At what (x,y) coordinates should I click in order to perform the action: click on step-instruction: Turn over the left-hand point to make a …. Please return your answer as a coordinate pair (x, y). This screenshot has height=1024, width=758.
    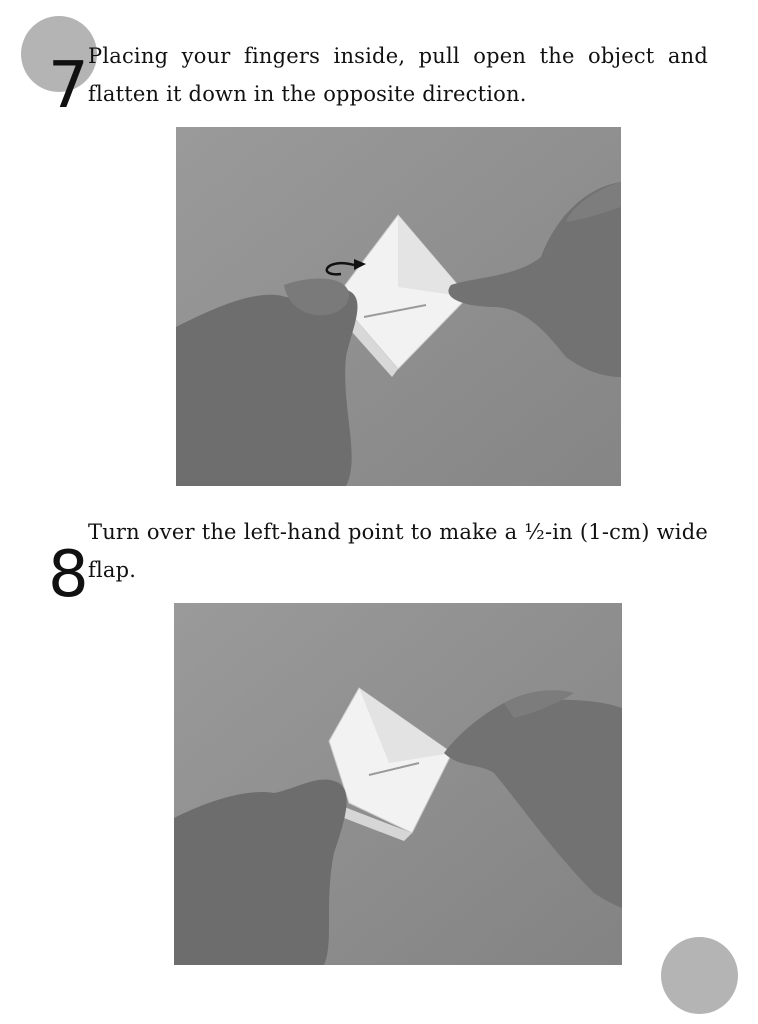
    Looking at the image, I should click on (398, 551).